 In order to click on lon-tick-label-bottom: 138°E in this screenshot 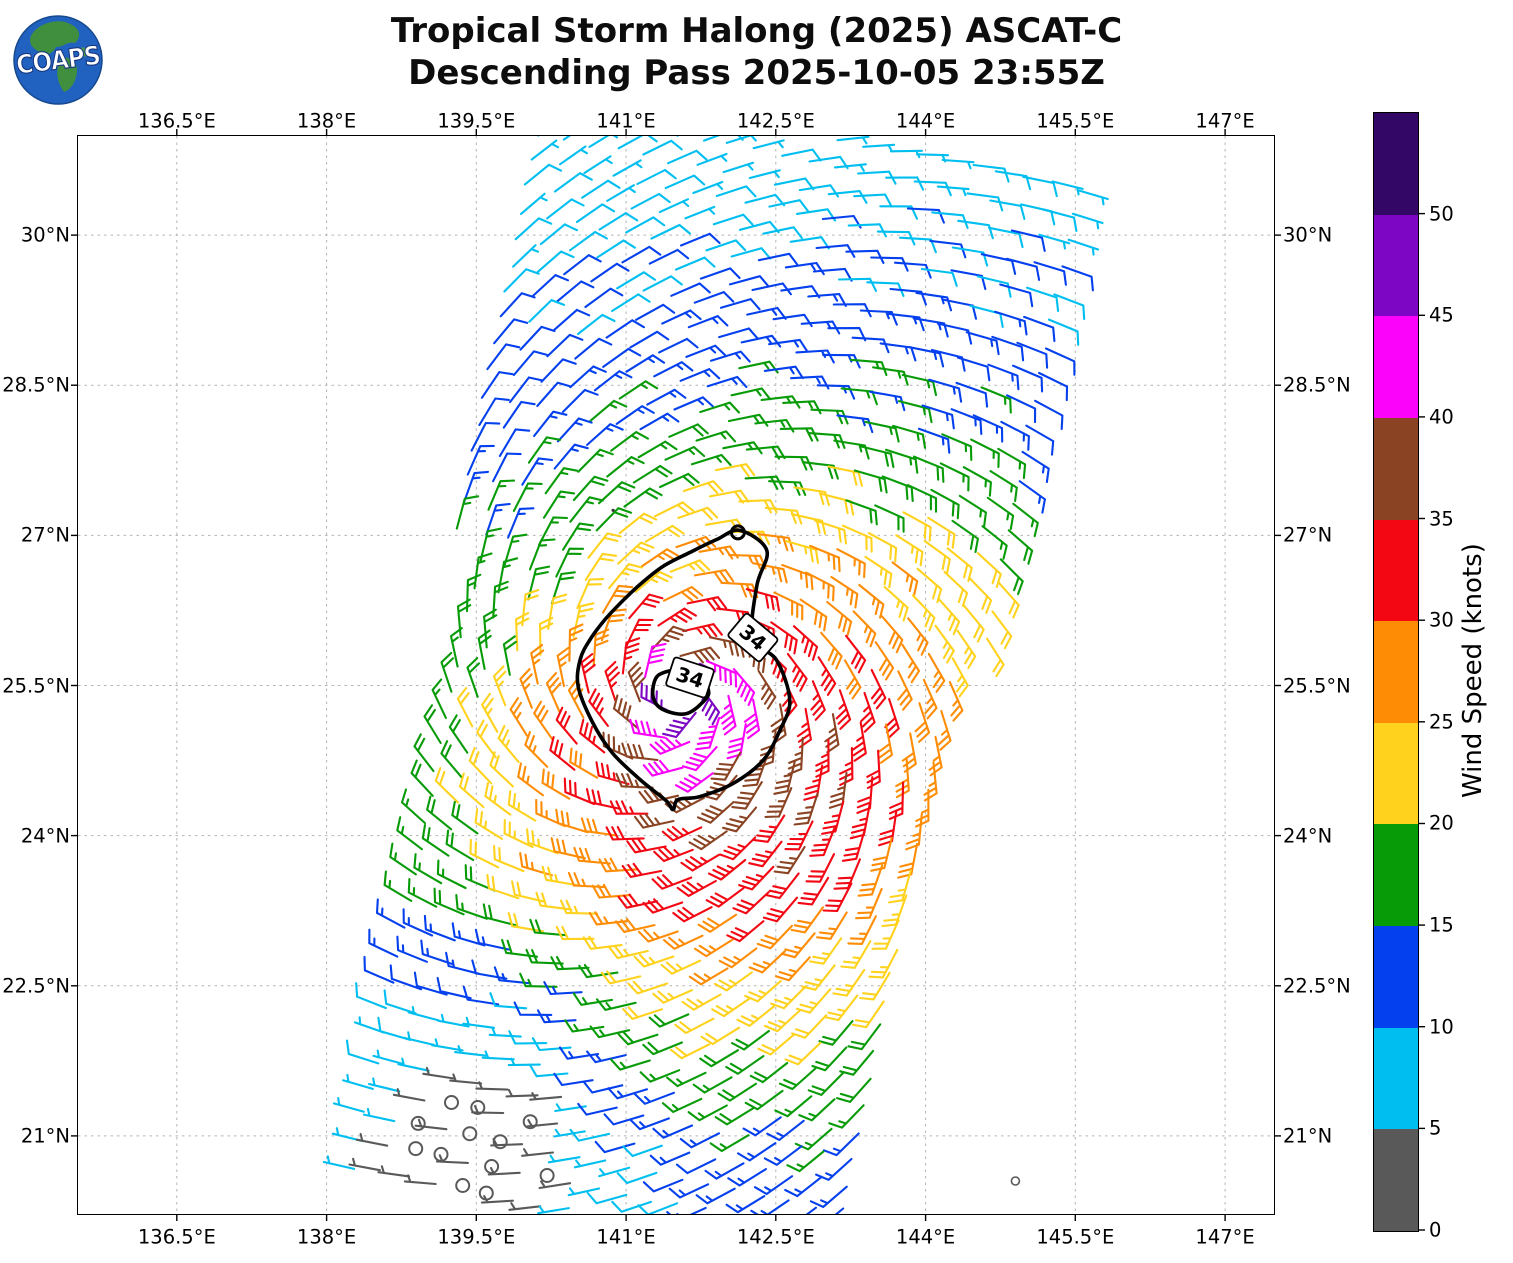, I will do `click(326, 1237)`.